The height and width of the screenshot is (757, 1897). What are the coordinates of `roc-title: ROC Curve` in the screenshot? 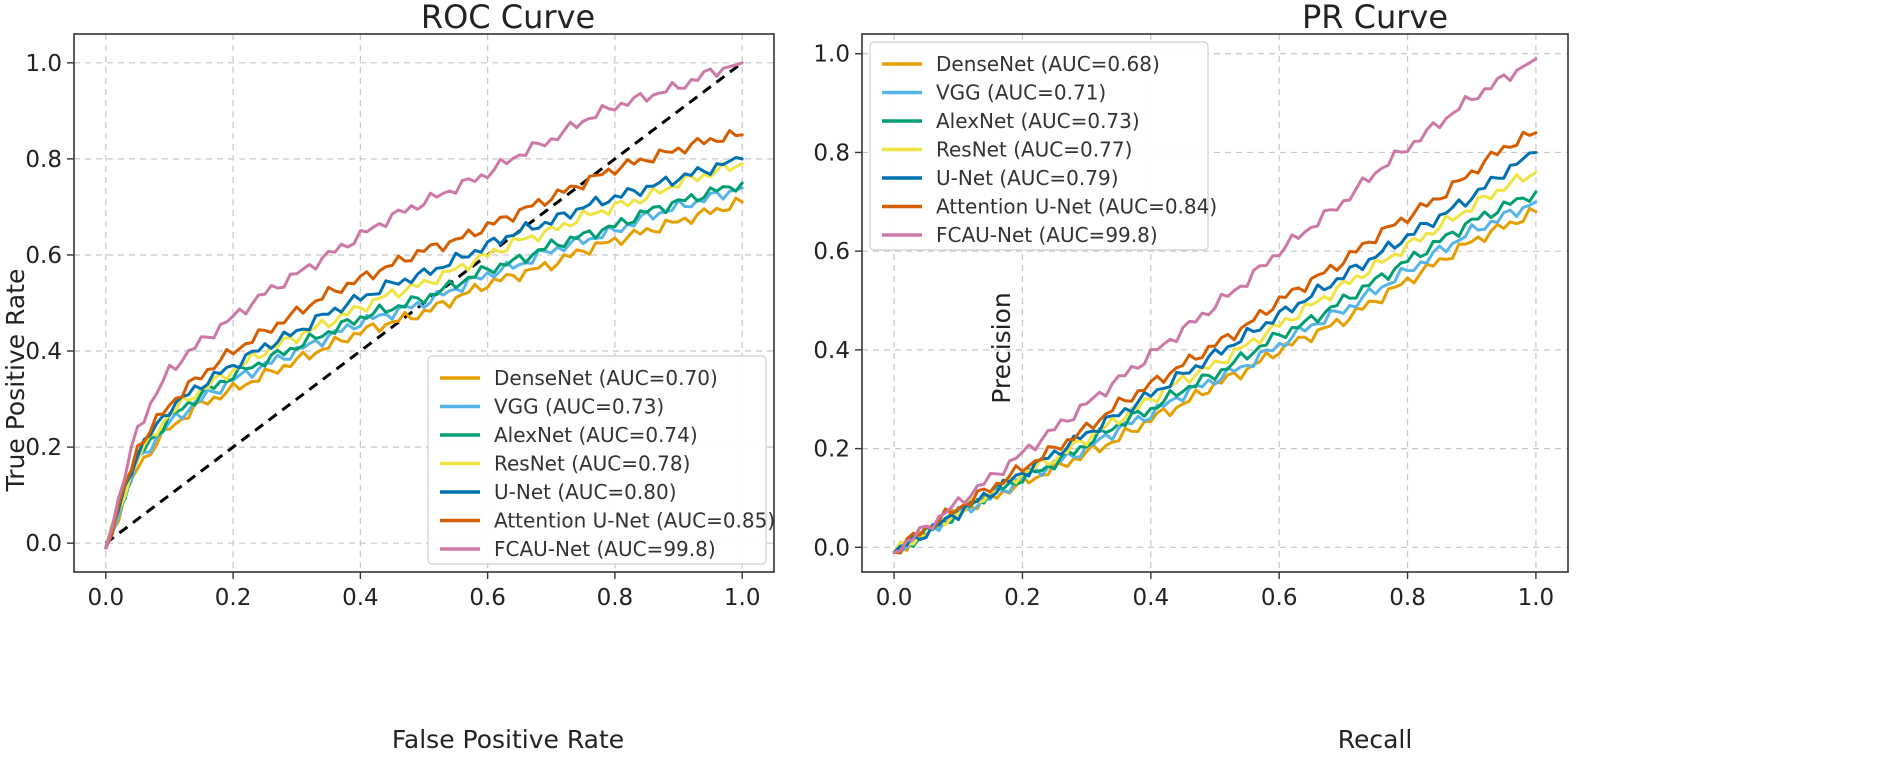 It's located at (508, 18).